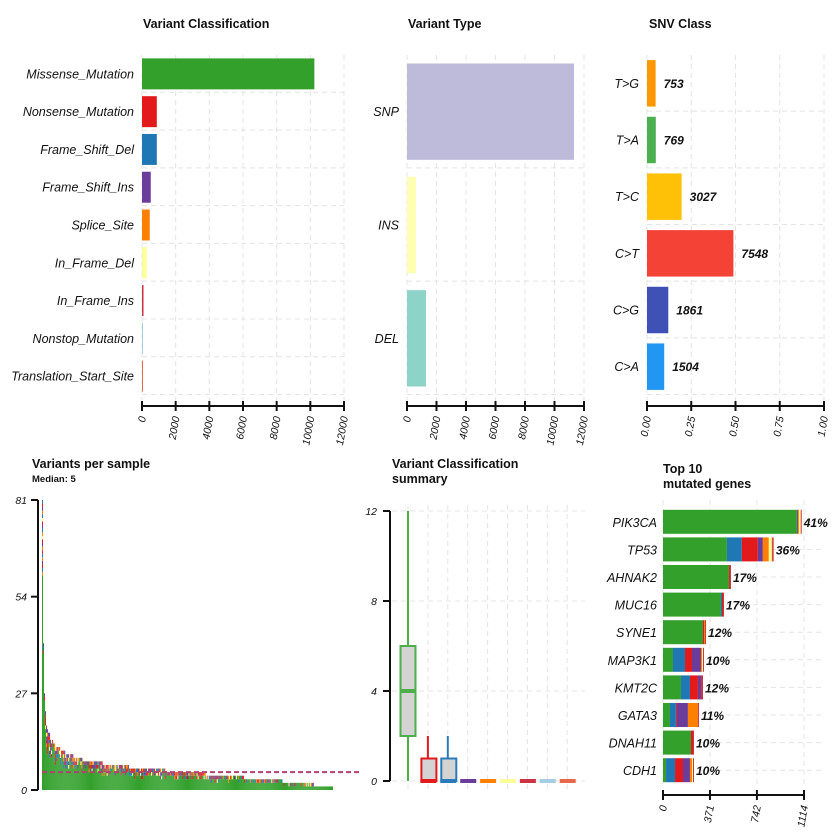 The width and height of the screenshot is (840, 840). What do you see at coordinates (633, 744) in the screenshot?
I see `gene-label: DNAH11` at bounding box center [633, 744].